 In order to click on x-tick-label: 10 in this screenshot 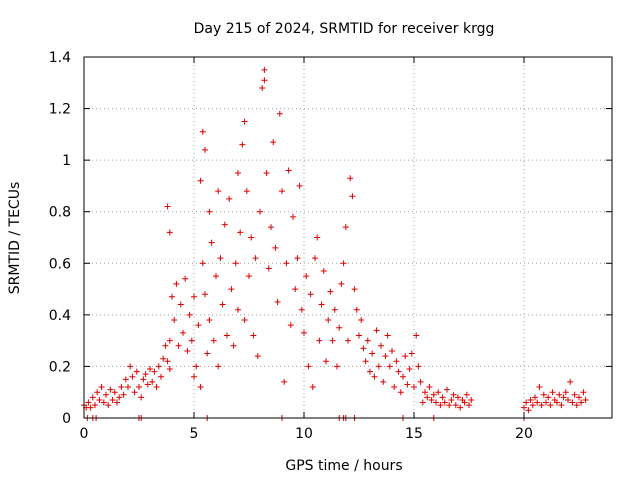, I will do `click(304, 434)`.